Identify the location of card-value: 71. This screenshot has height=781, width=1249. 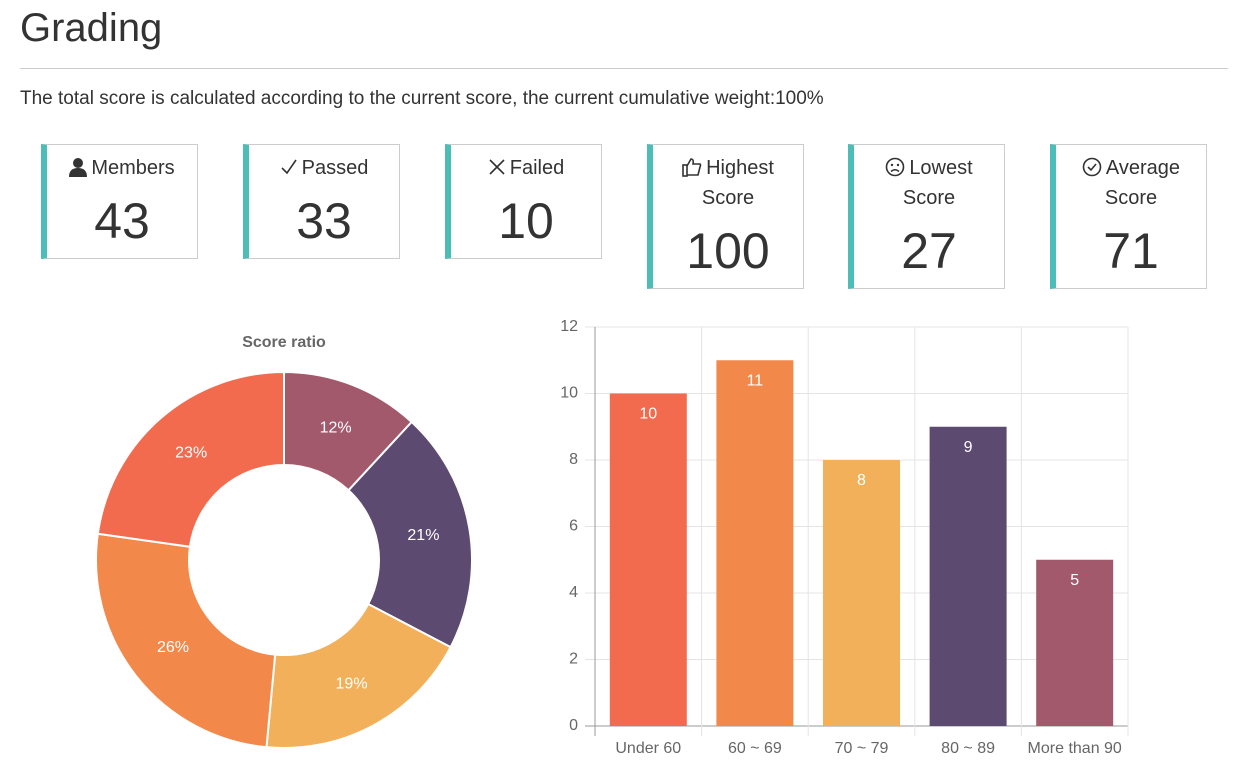
(1131, 251).